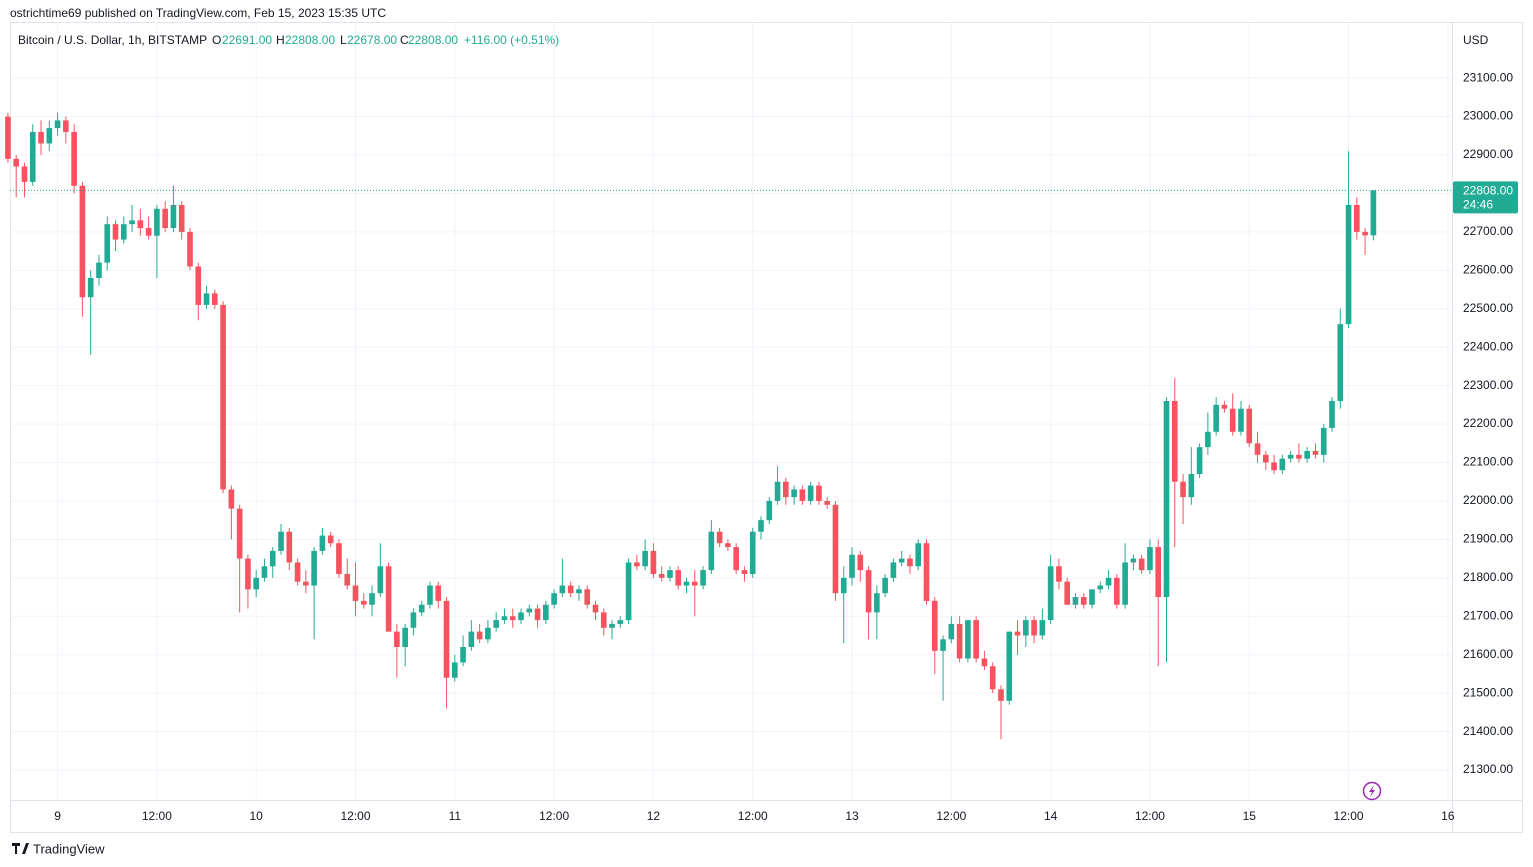 The image size is (1533, 867). Describe the element at coordinates (1478, 205) in the screenshot. I see `countdown: 24:46` at that location.